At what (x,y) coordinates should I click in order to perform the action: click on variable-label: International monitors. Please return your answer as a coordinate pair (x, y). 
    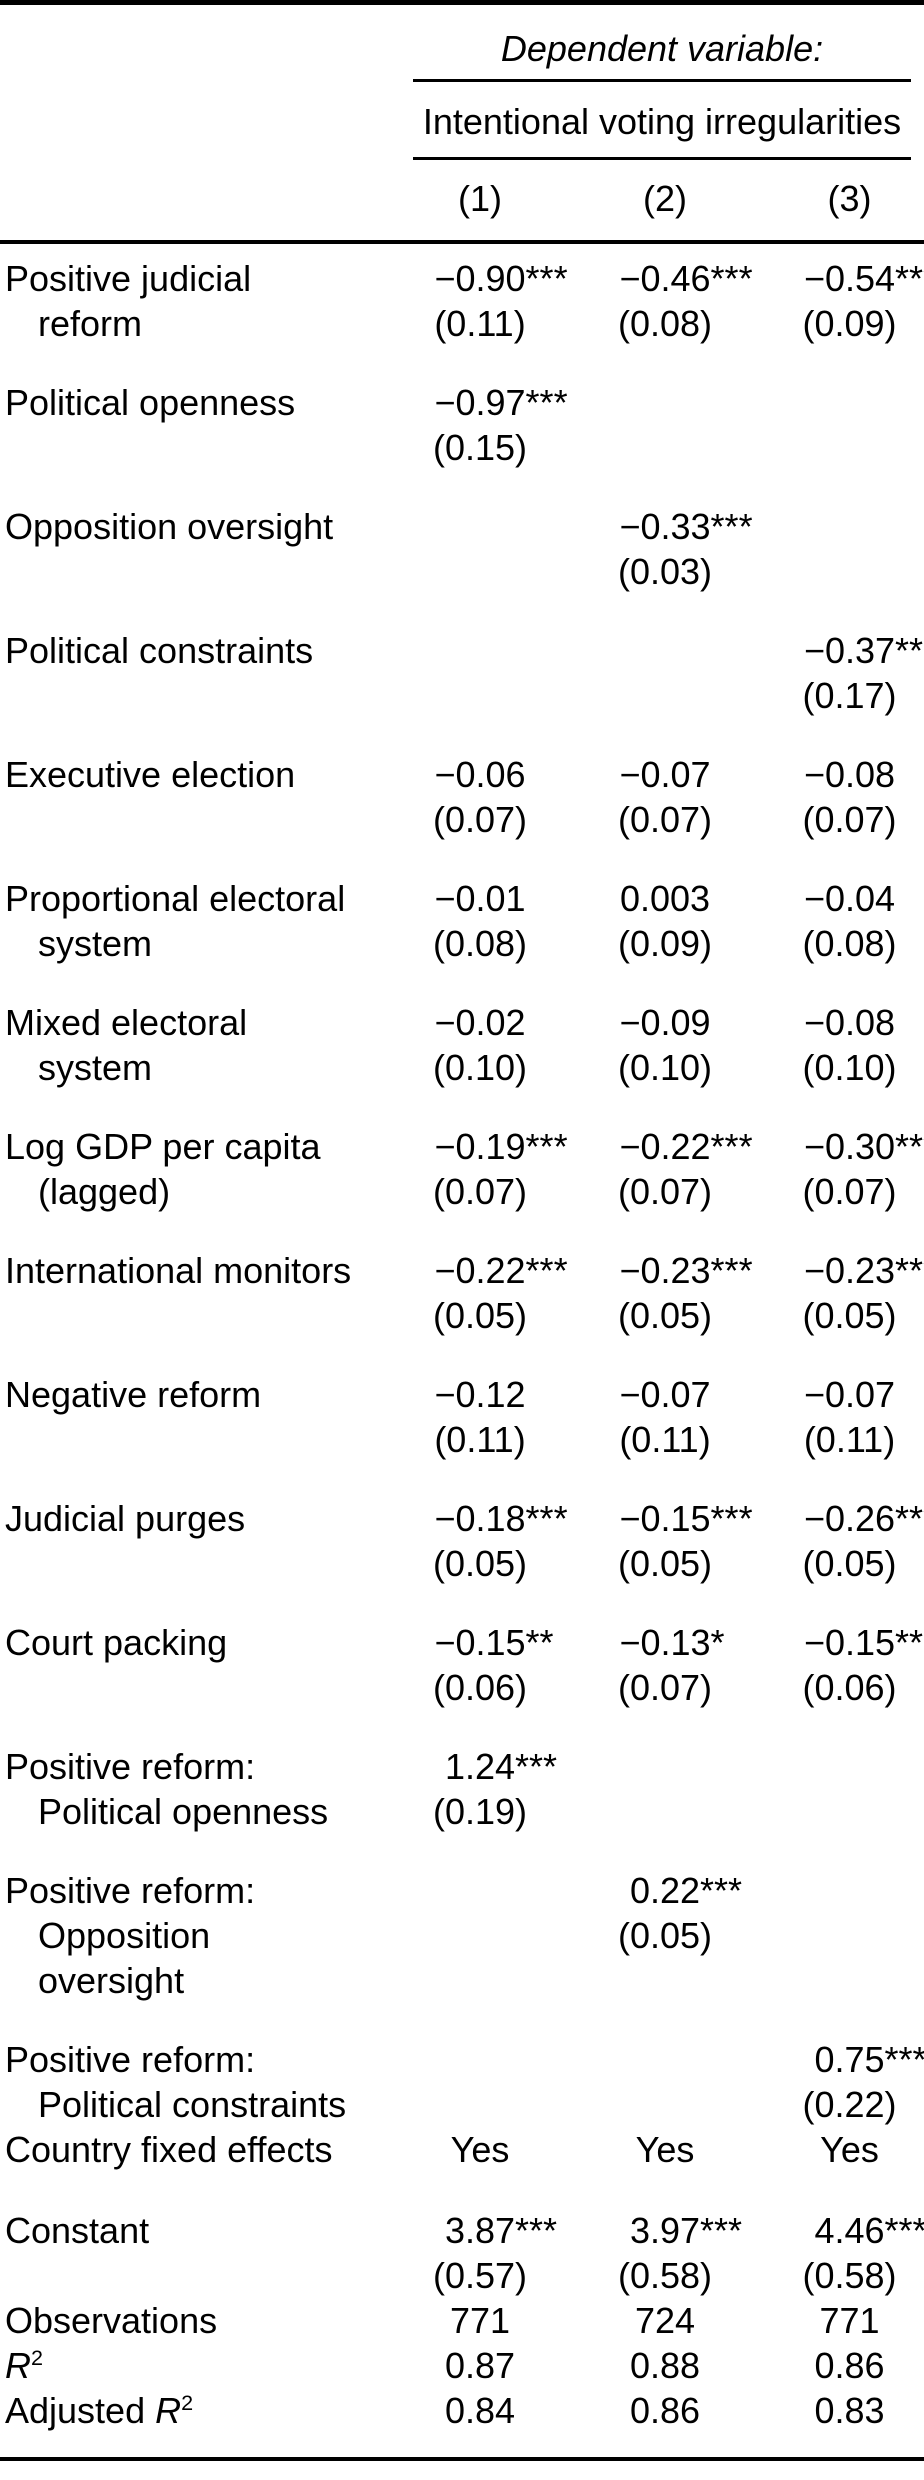
    Looking at the image, I should click on (178, 1270).